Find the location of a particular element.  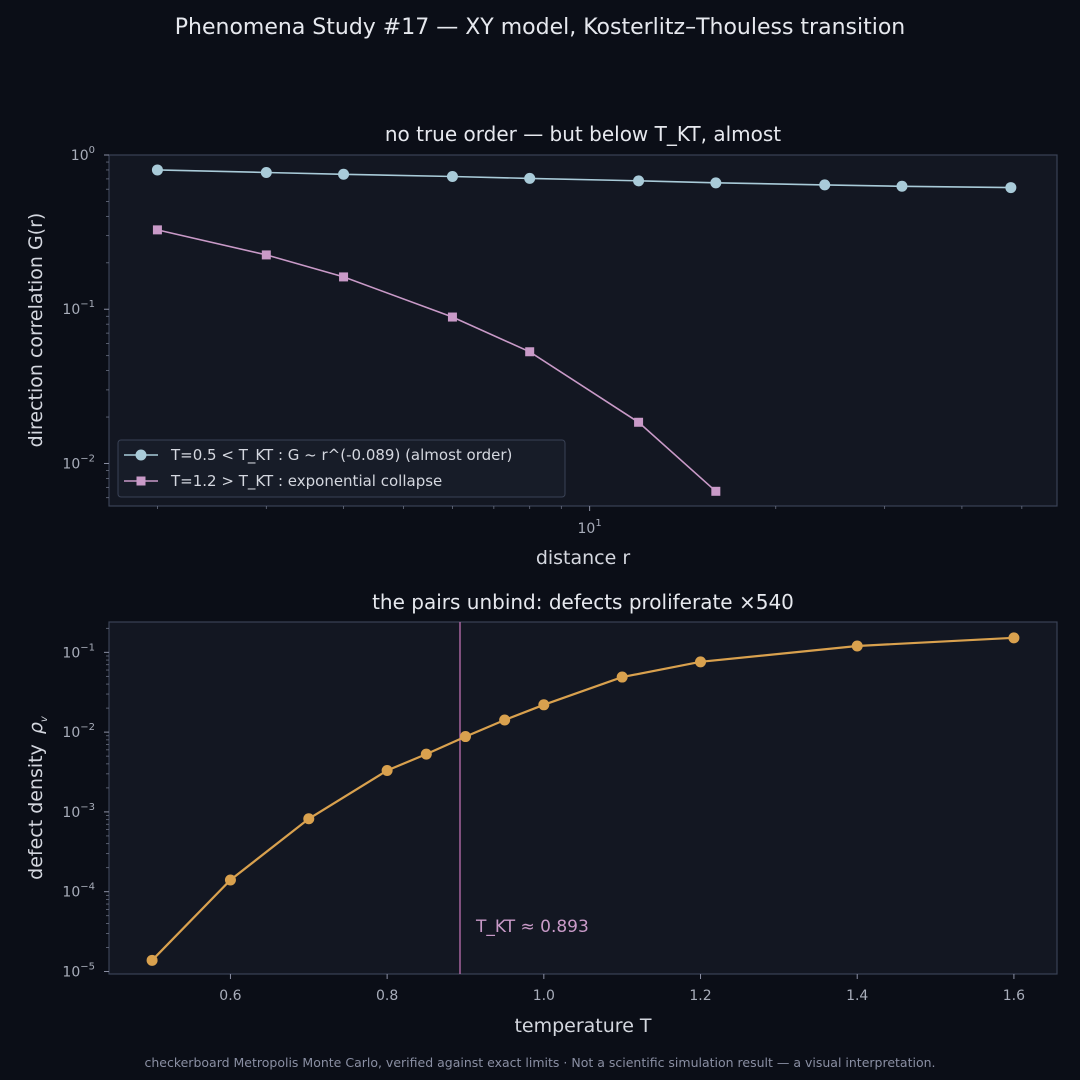

correlation-panel-title: no true order — but below T_KT, almost is located at coordinates (583, 134).